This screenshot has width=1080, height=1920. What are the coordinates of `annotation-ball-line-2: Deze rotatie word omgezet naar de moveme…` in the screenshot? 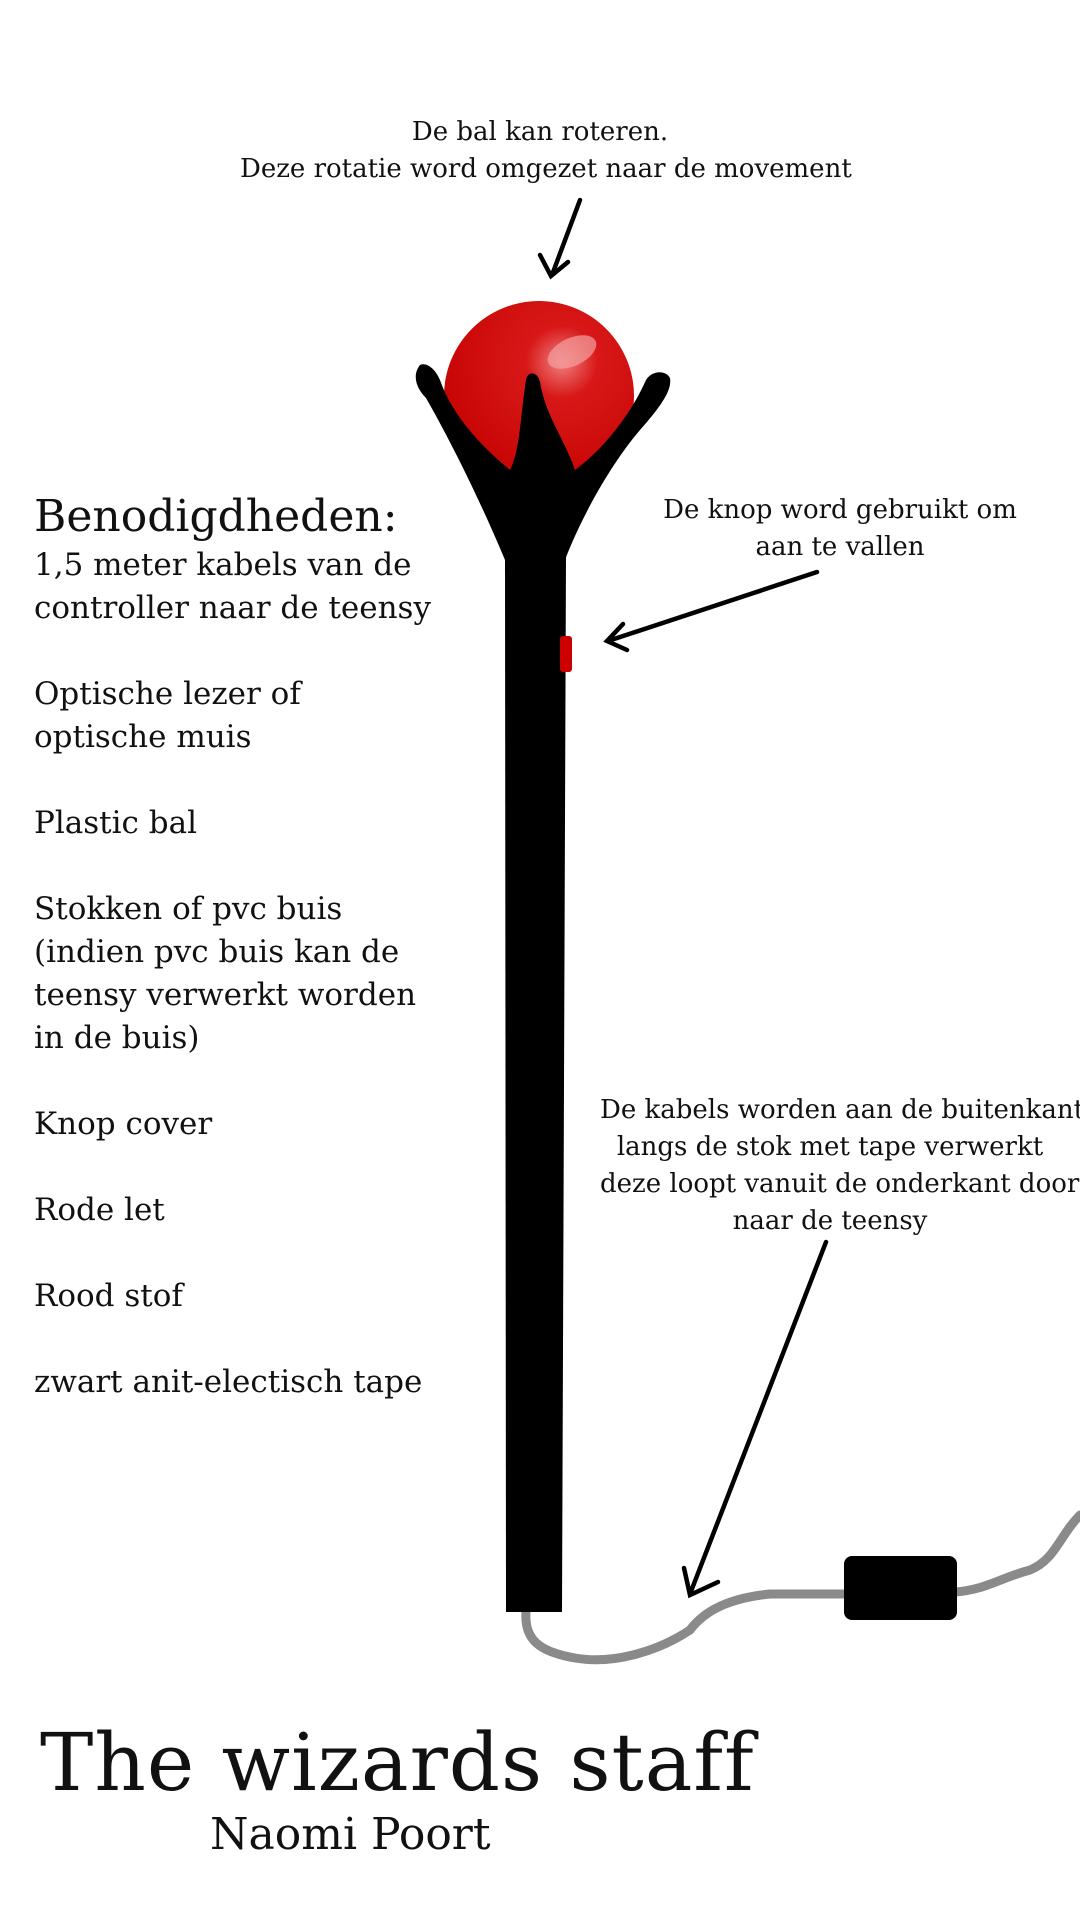 It's located at (546, 169).